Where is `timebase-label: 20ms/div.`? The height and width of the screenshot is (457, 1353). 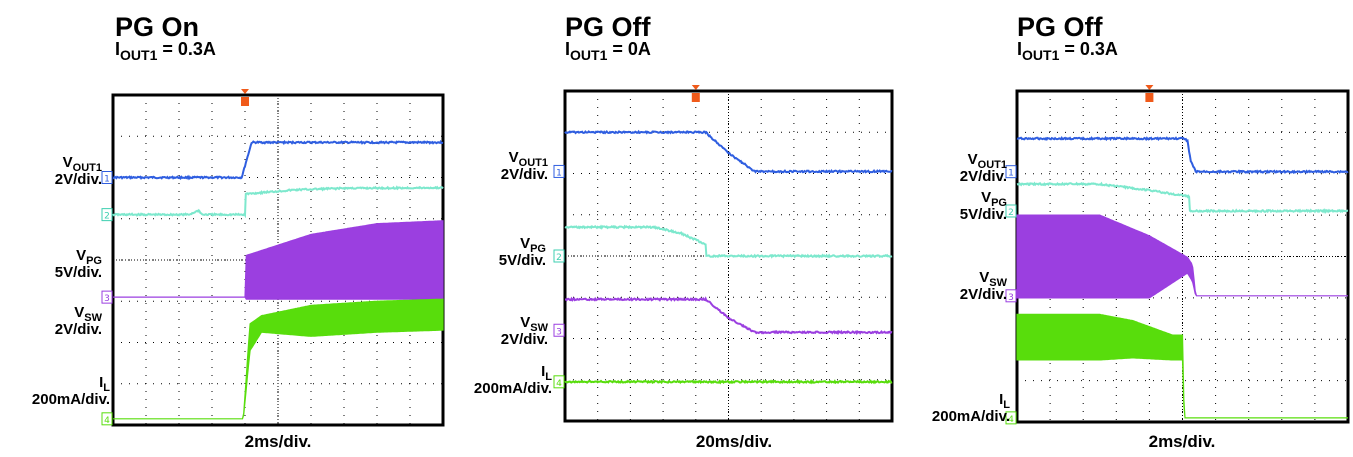
timebase-label: 20ms/div. is located at coordinates (734, 441).